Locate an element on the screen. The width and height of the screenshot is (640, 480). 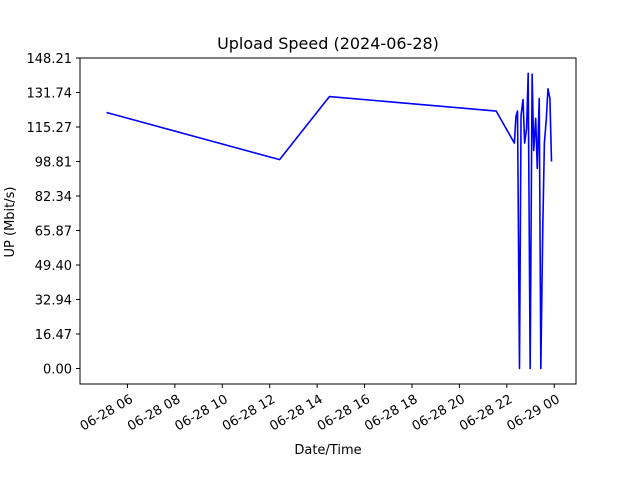
x-axis-label: Date/Time is located at coordinates (327, 450).